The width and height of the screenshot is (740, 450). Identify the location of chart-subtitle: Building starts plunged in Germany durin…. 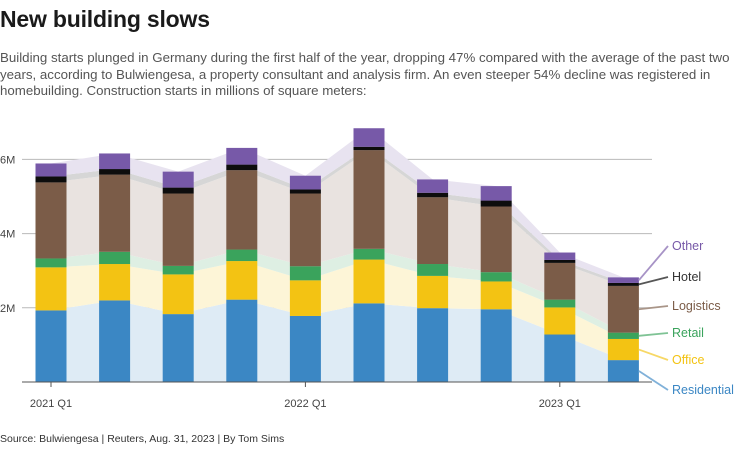
(365, 74).